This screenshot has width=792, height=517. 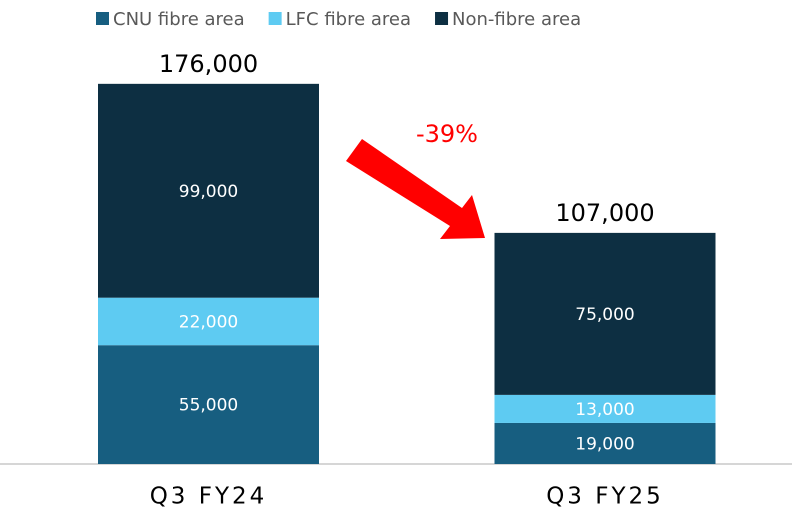 I want to click on value-label: 19,000, so click(x=604, y=444).